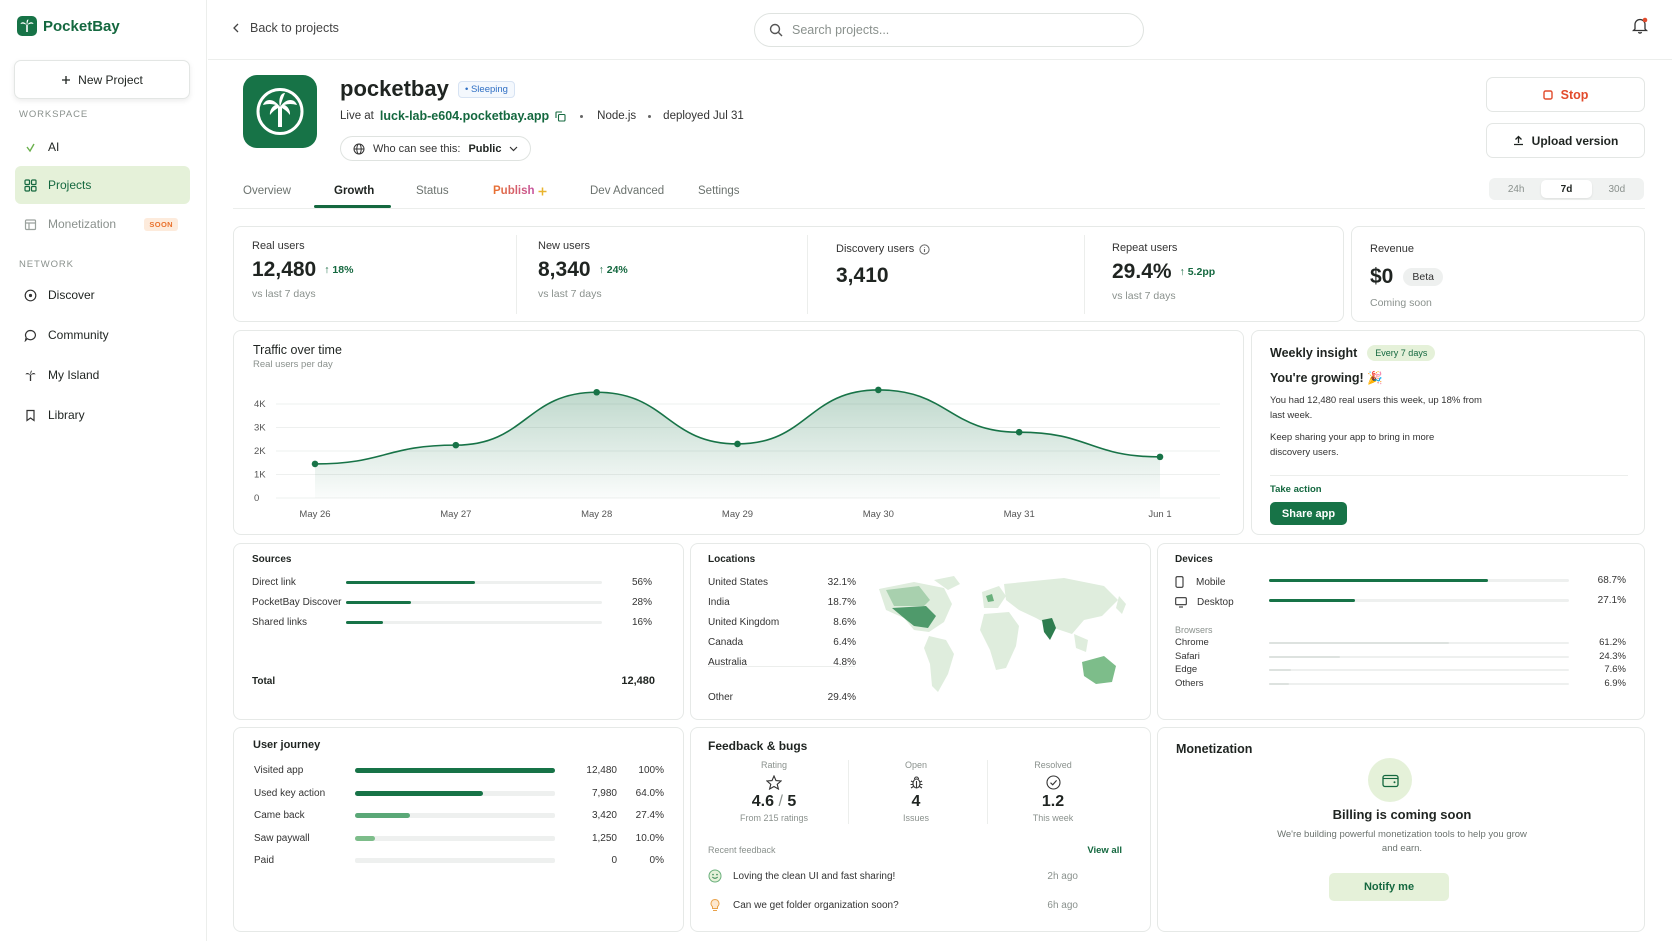 This screenshot has width=1672, height=941. I want to click on copy-icon, so click(560, 116).